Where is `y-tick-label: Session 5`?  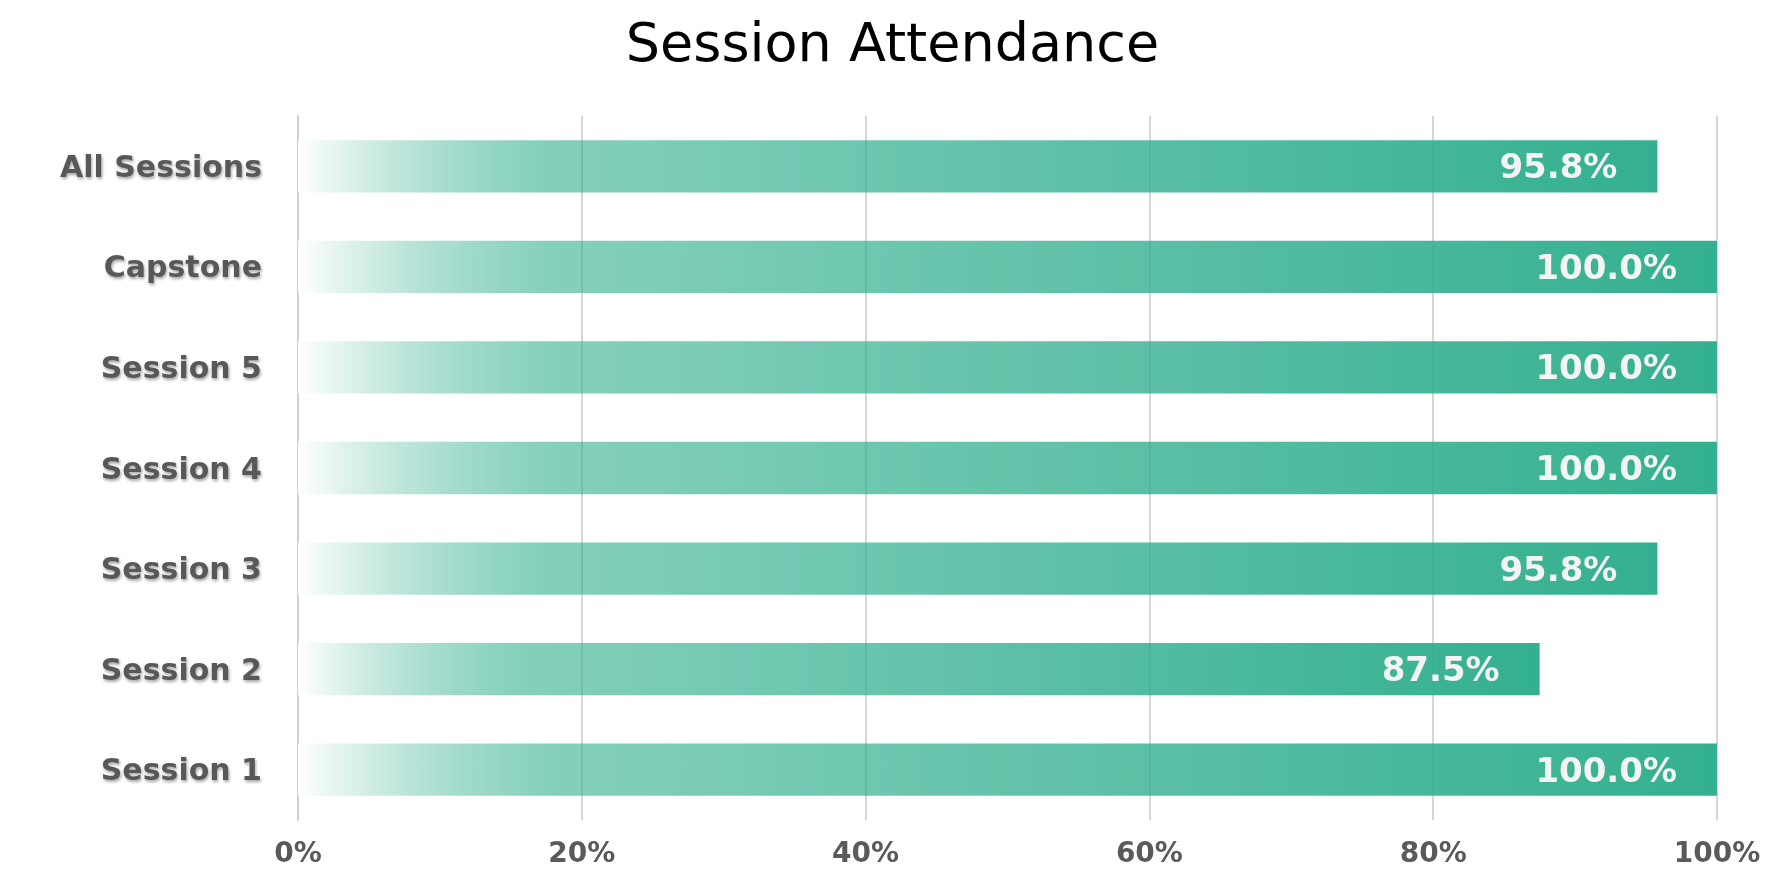 y-tick-label: Session 5 is located at coordinates (181, 367).